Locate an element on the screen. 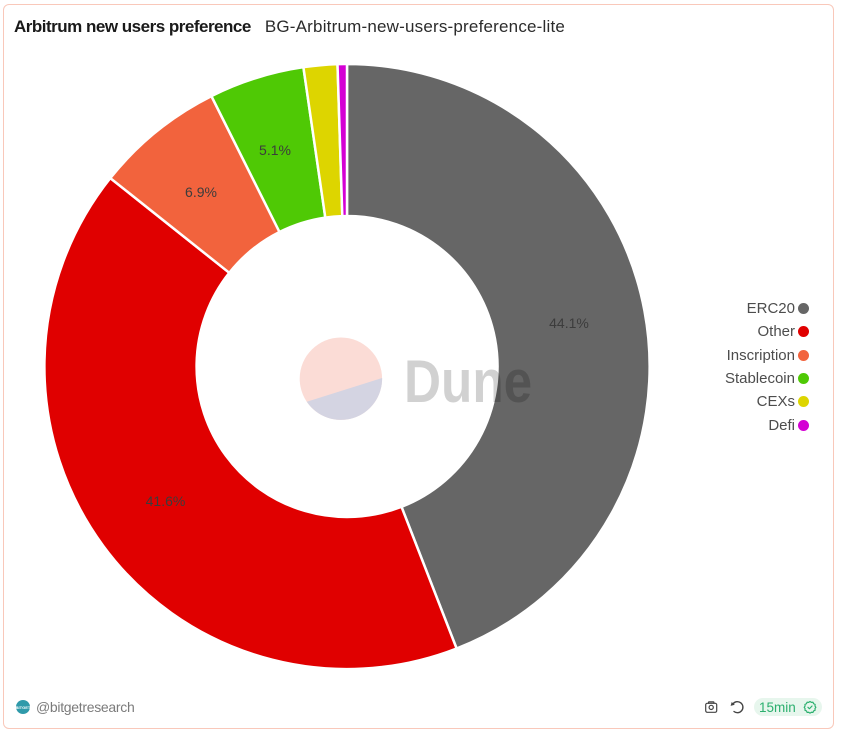 Image resolution: width=842 pixels, height=738 pixels. svg-text: 6.9% is located at coordinates (201, 192).